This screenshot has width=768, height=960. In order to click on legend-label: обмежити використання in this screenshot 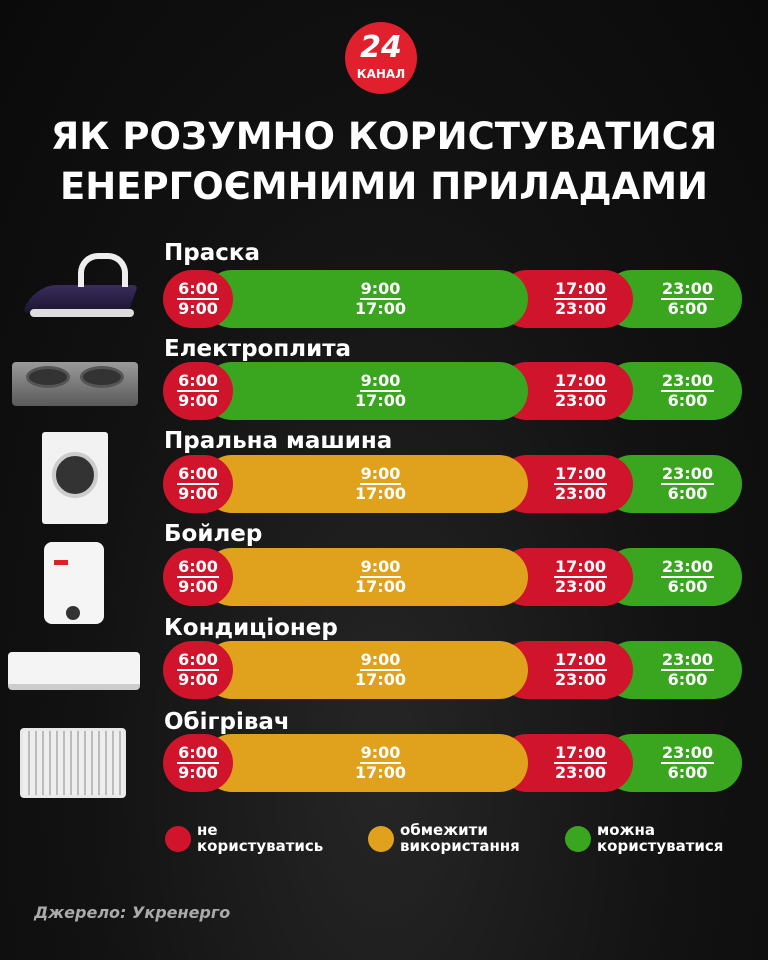, I will do `click(460, 838)`.